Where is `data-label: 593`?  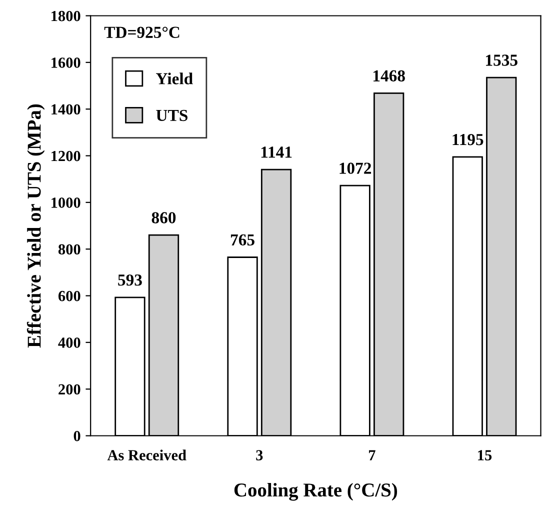 data-label: 593 is located at coordinates (130, 280).